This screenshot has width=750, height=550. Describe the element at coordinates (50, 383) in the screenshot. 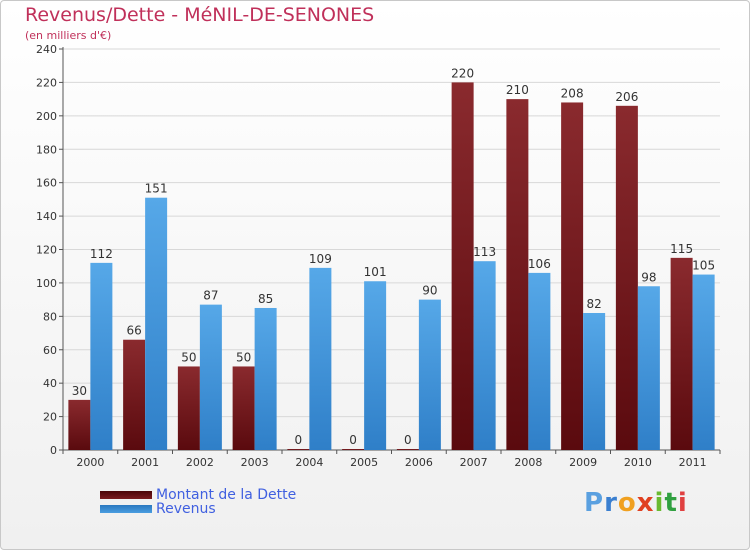

I see `y-tick-label: 40` at that location.